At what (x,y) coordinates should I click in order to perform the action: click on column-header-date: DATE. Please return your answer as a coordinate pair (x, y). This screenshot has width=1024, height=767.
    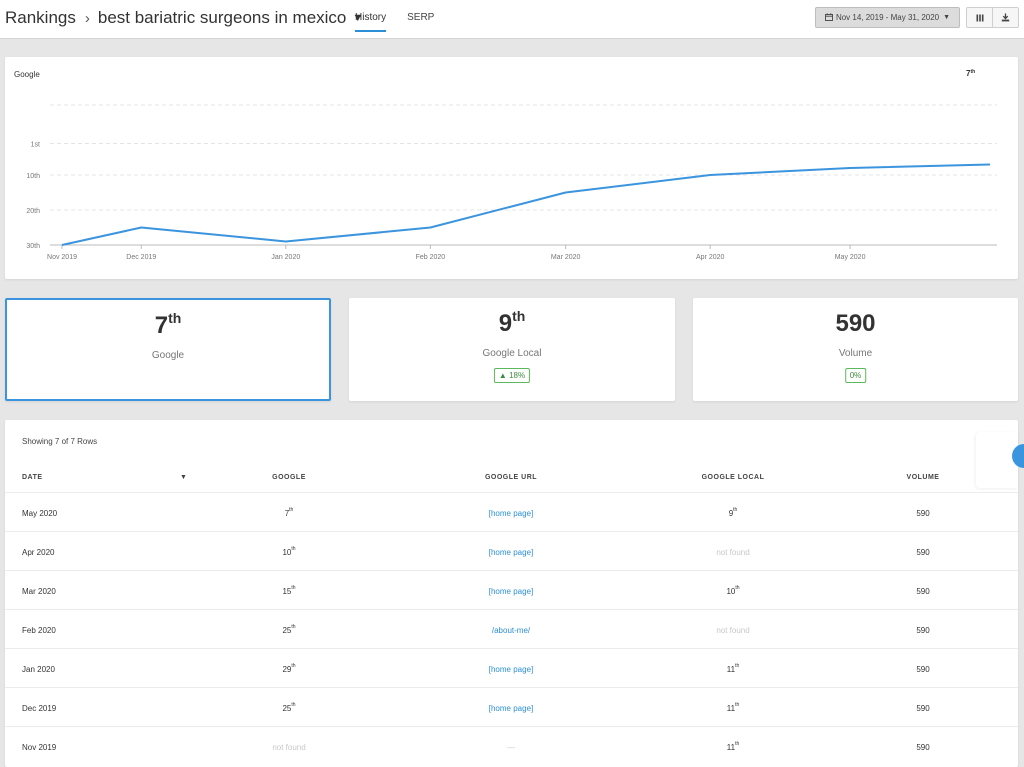
    Looking at the image, I should click on (32, 477).